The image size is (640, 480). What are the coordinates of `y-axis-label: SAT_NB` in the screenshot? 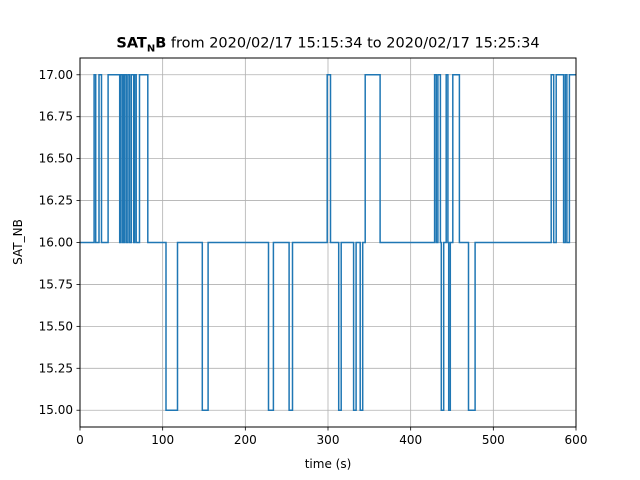 It's located at (18, 242).